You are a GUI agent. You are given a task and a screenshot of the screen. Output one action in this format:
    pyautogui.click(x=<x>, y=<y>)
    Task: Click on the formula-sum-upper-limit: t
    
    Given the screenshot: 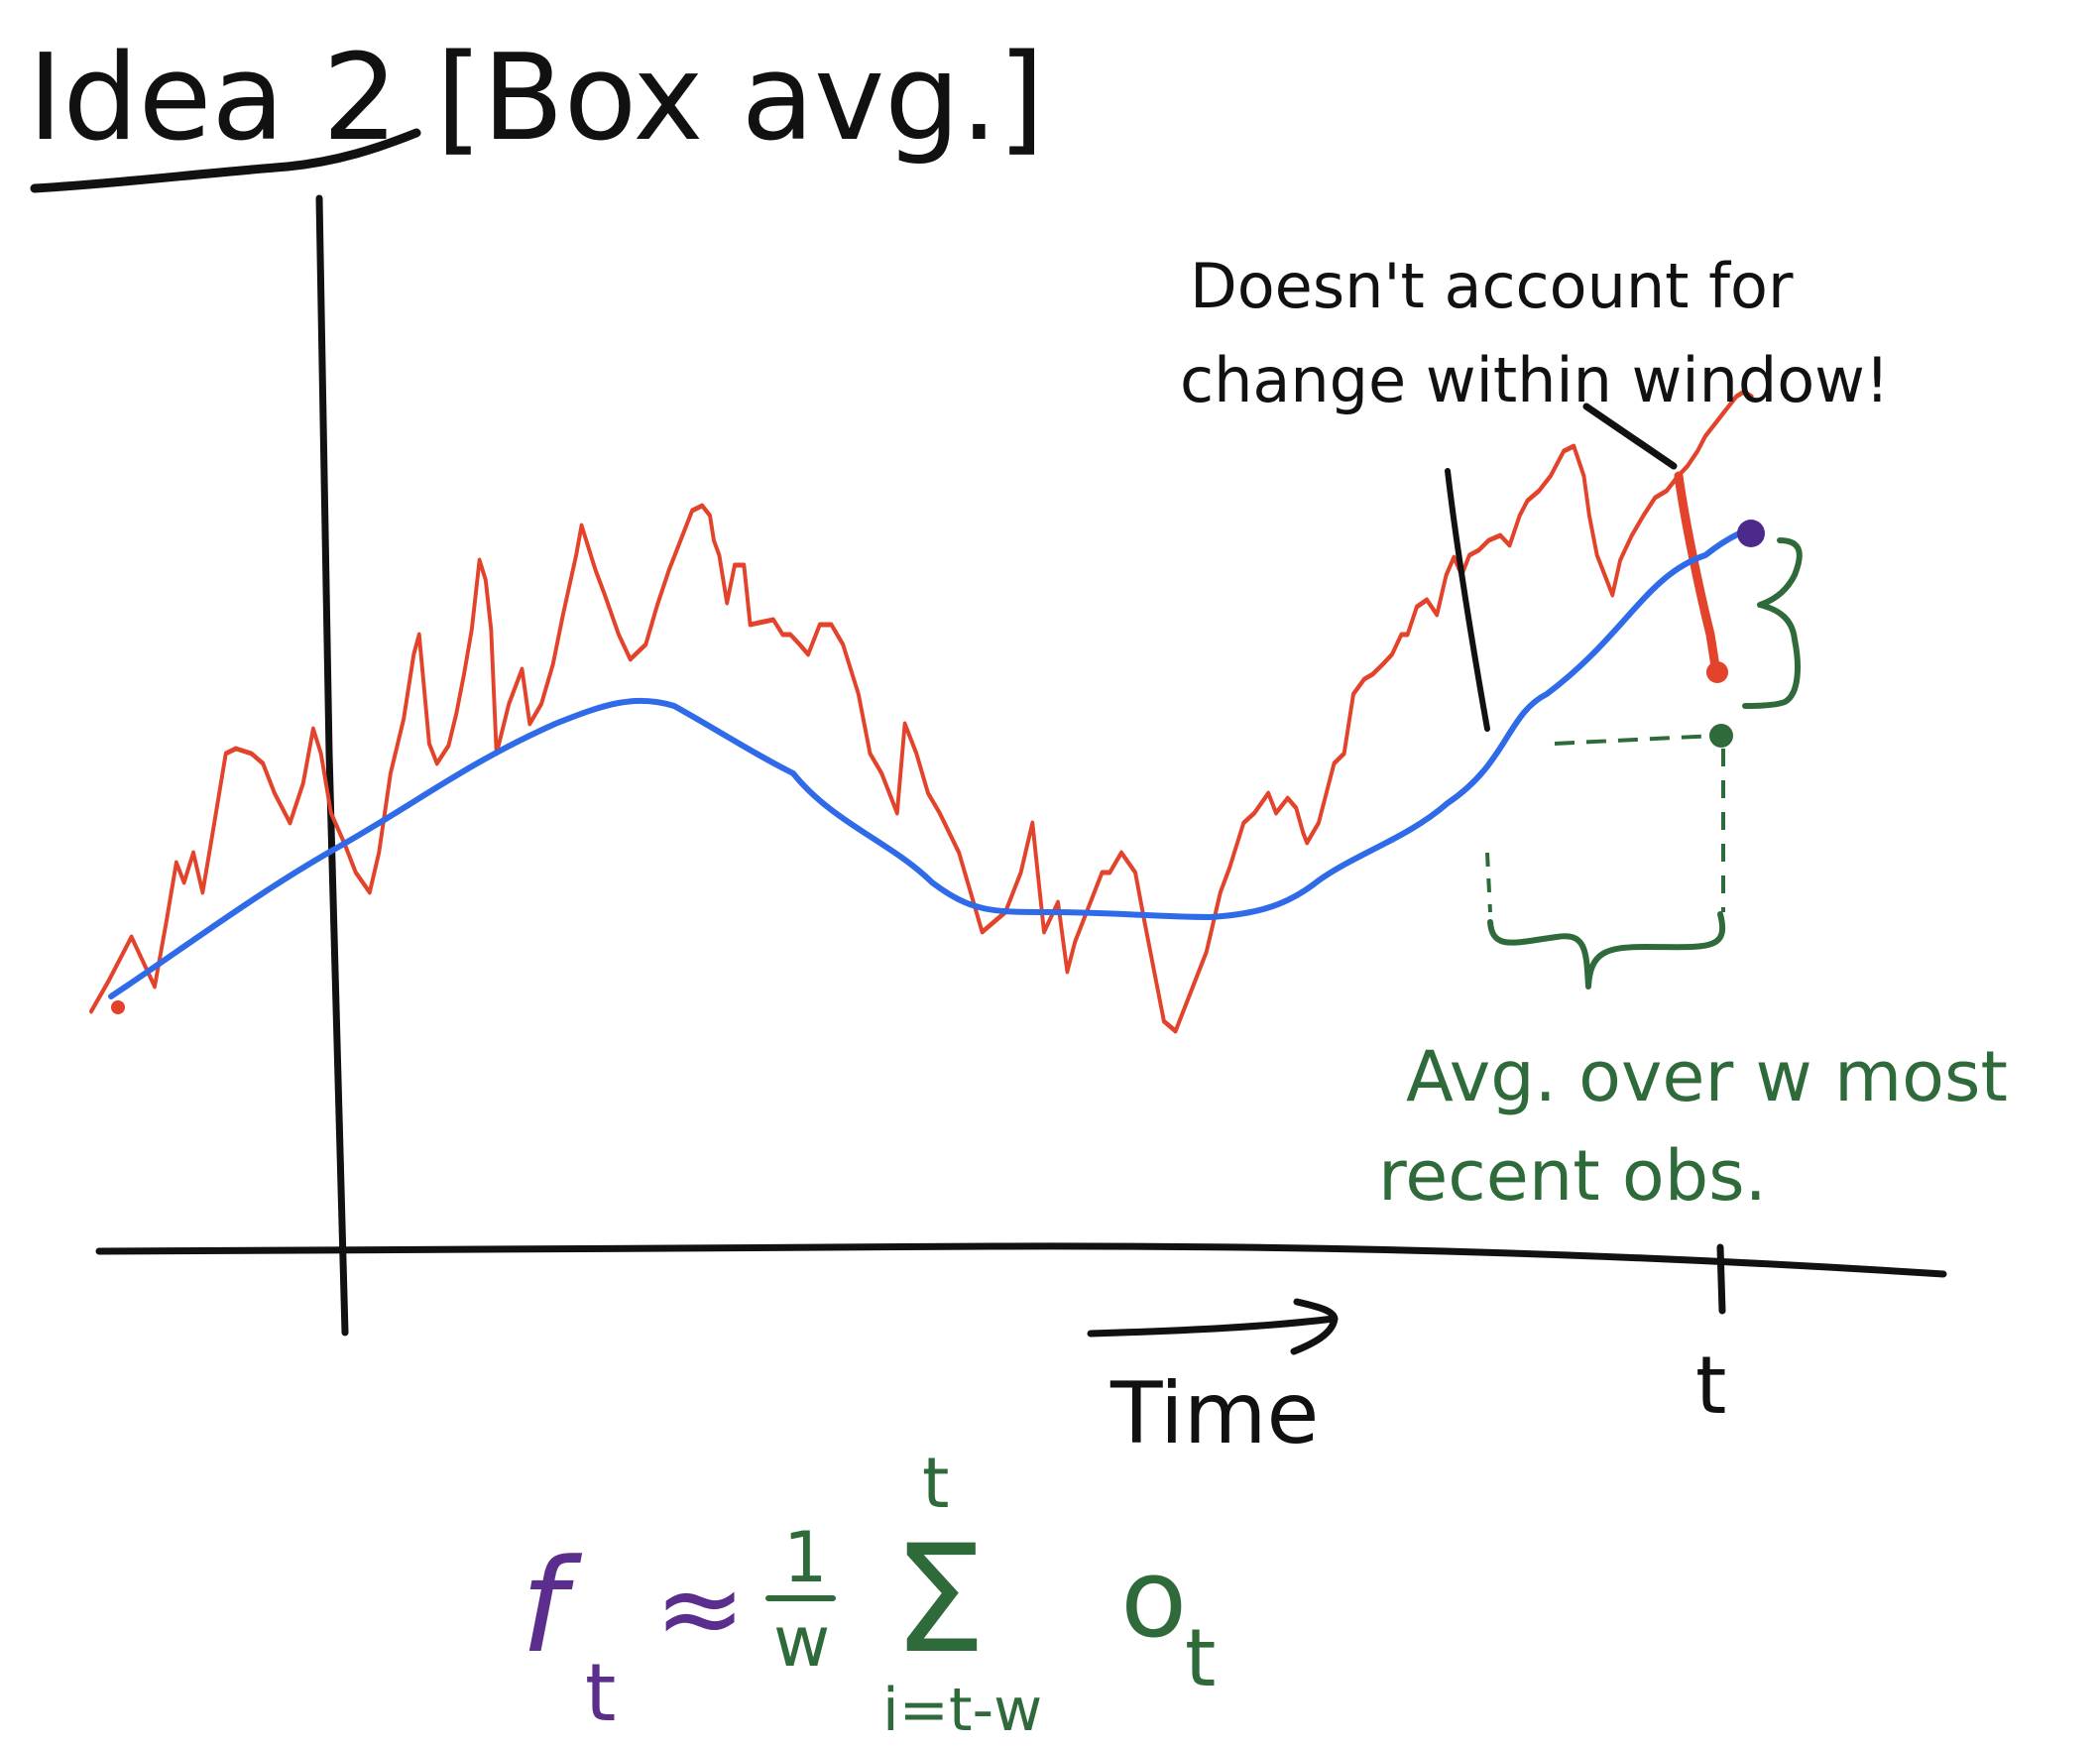 What is the action you would take?
    pyautogui.click(x=935, y=1484)
    